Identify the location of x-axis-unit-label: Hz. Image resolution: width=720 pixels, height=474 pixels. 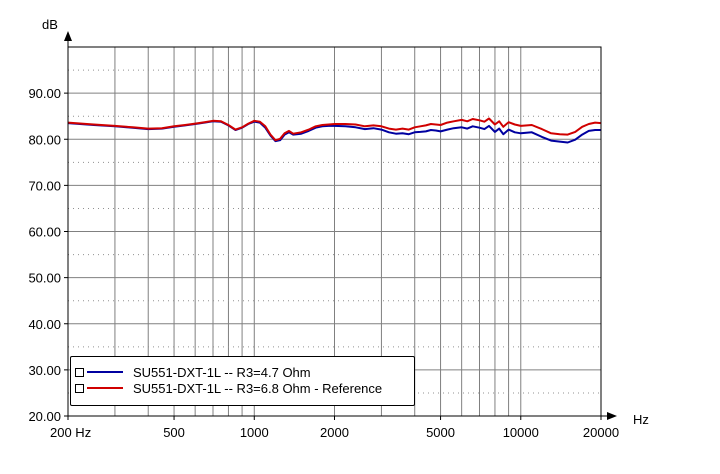
(641, 419).